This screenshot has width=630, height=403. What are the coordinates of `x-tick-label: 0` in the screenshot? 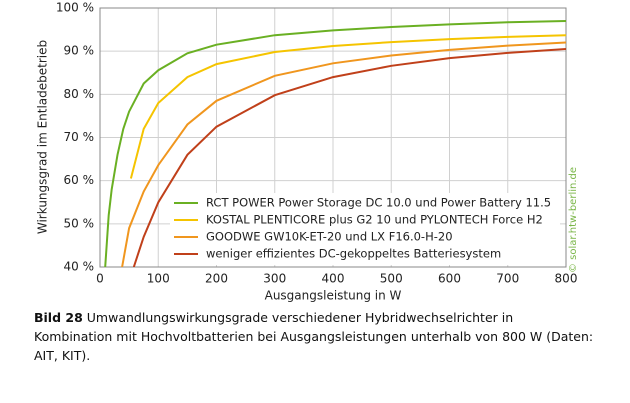 It's located at (100, 279).